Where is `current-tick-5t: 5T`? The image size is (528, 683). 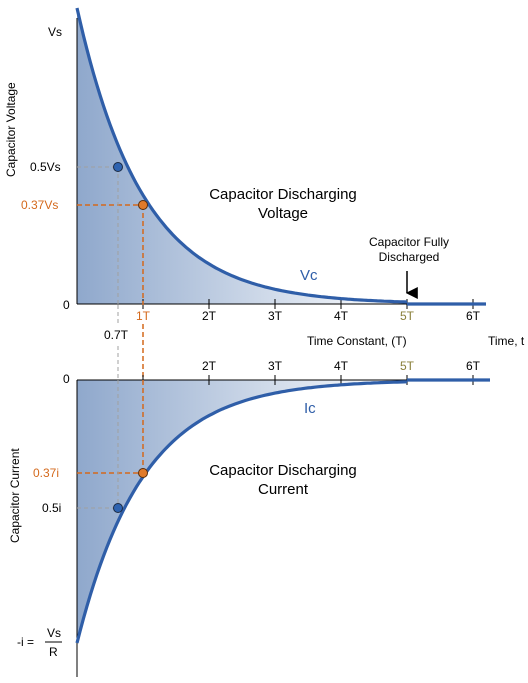
current-tick-5t: 5T is located at coordinates (407, 366).